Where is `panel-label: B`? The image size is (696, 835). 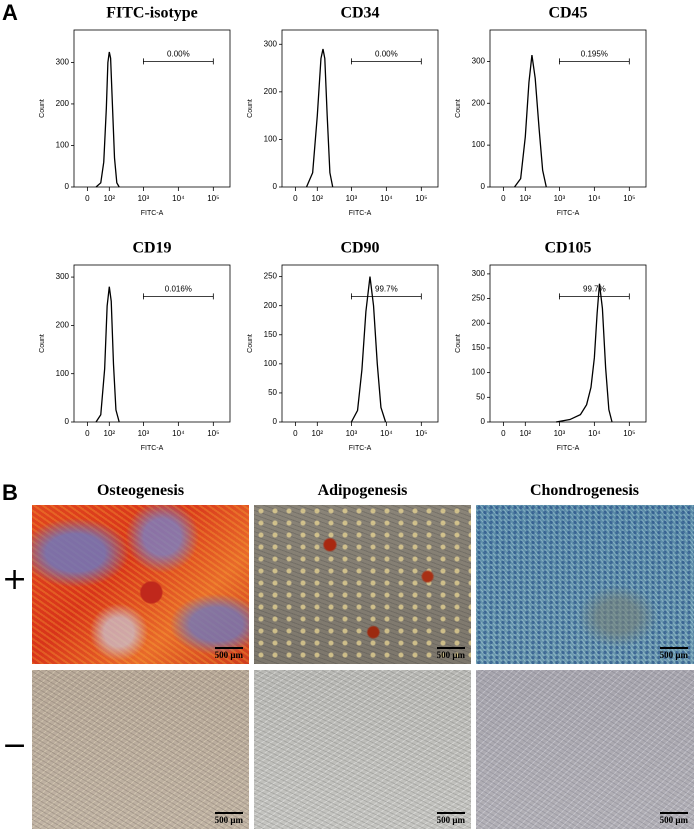
panel-label: B is located at coordinates (10, 492).